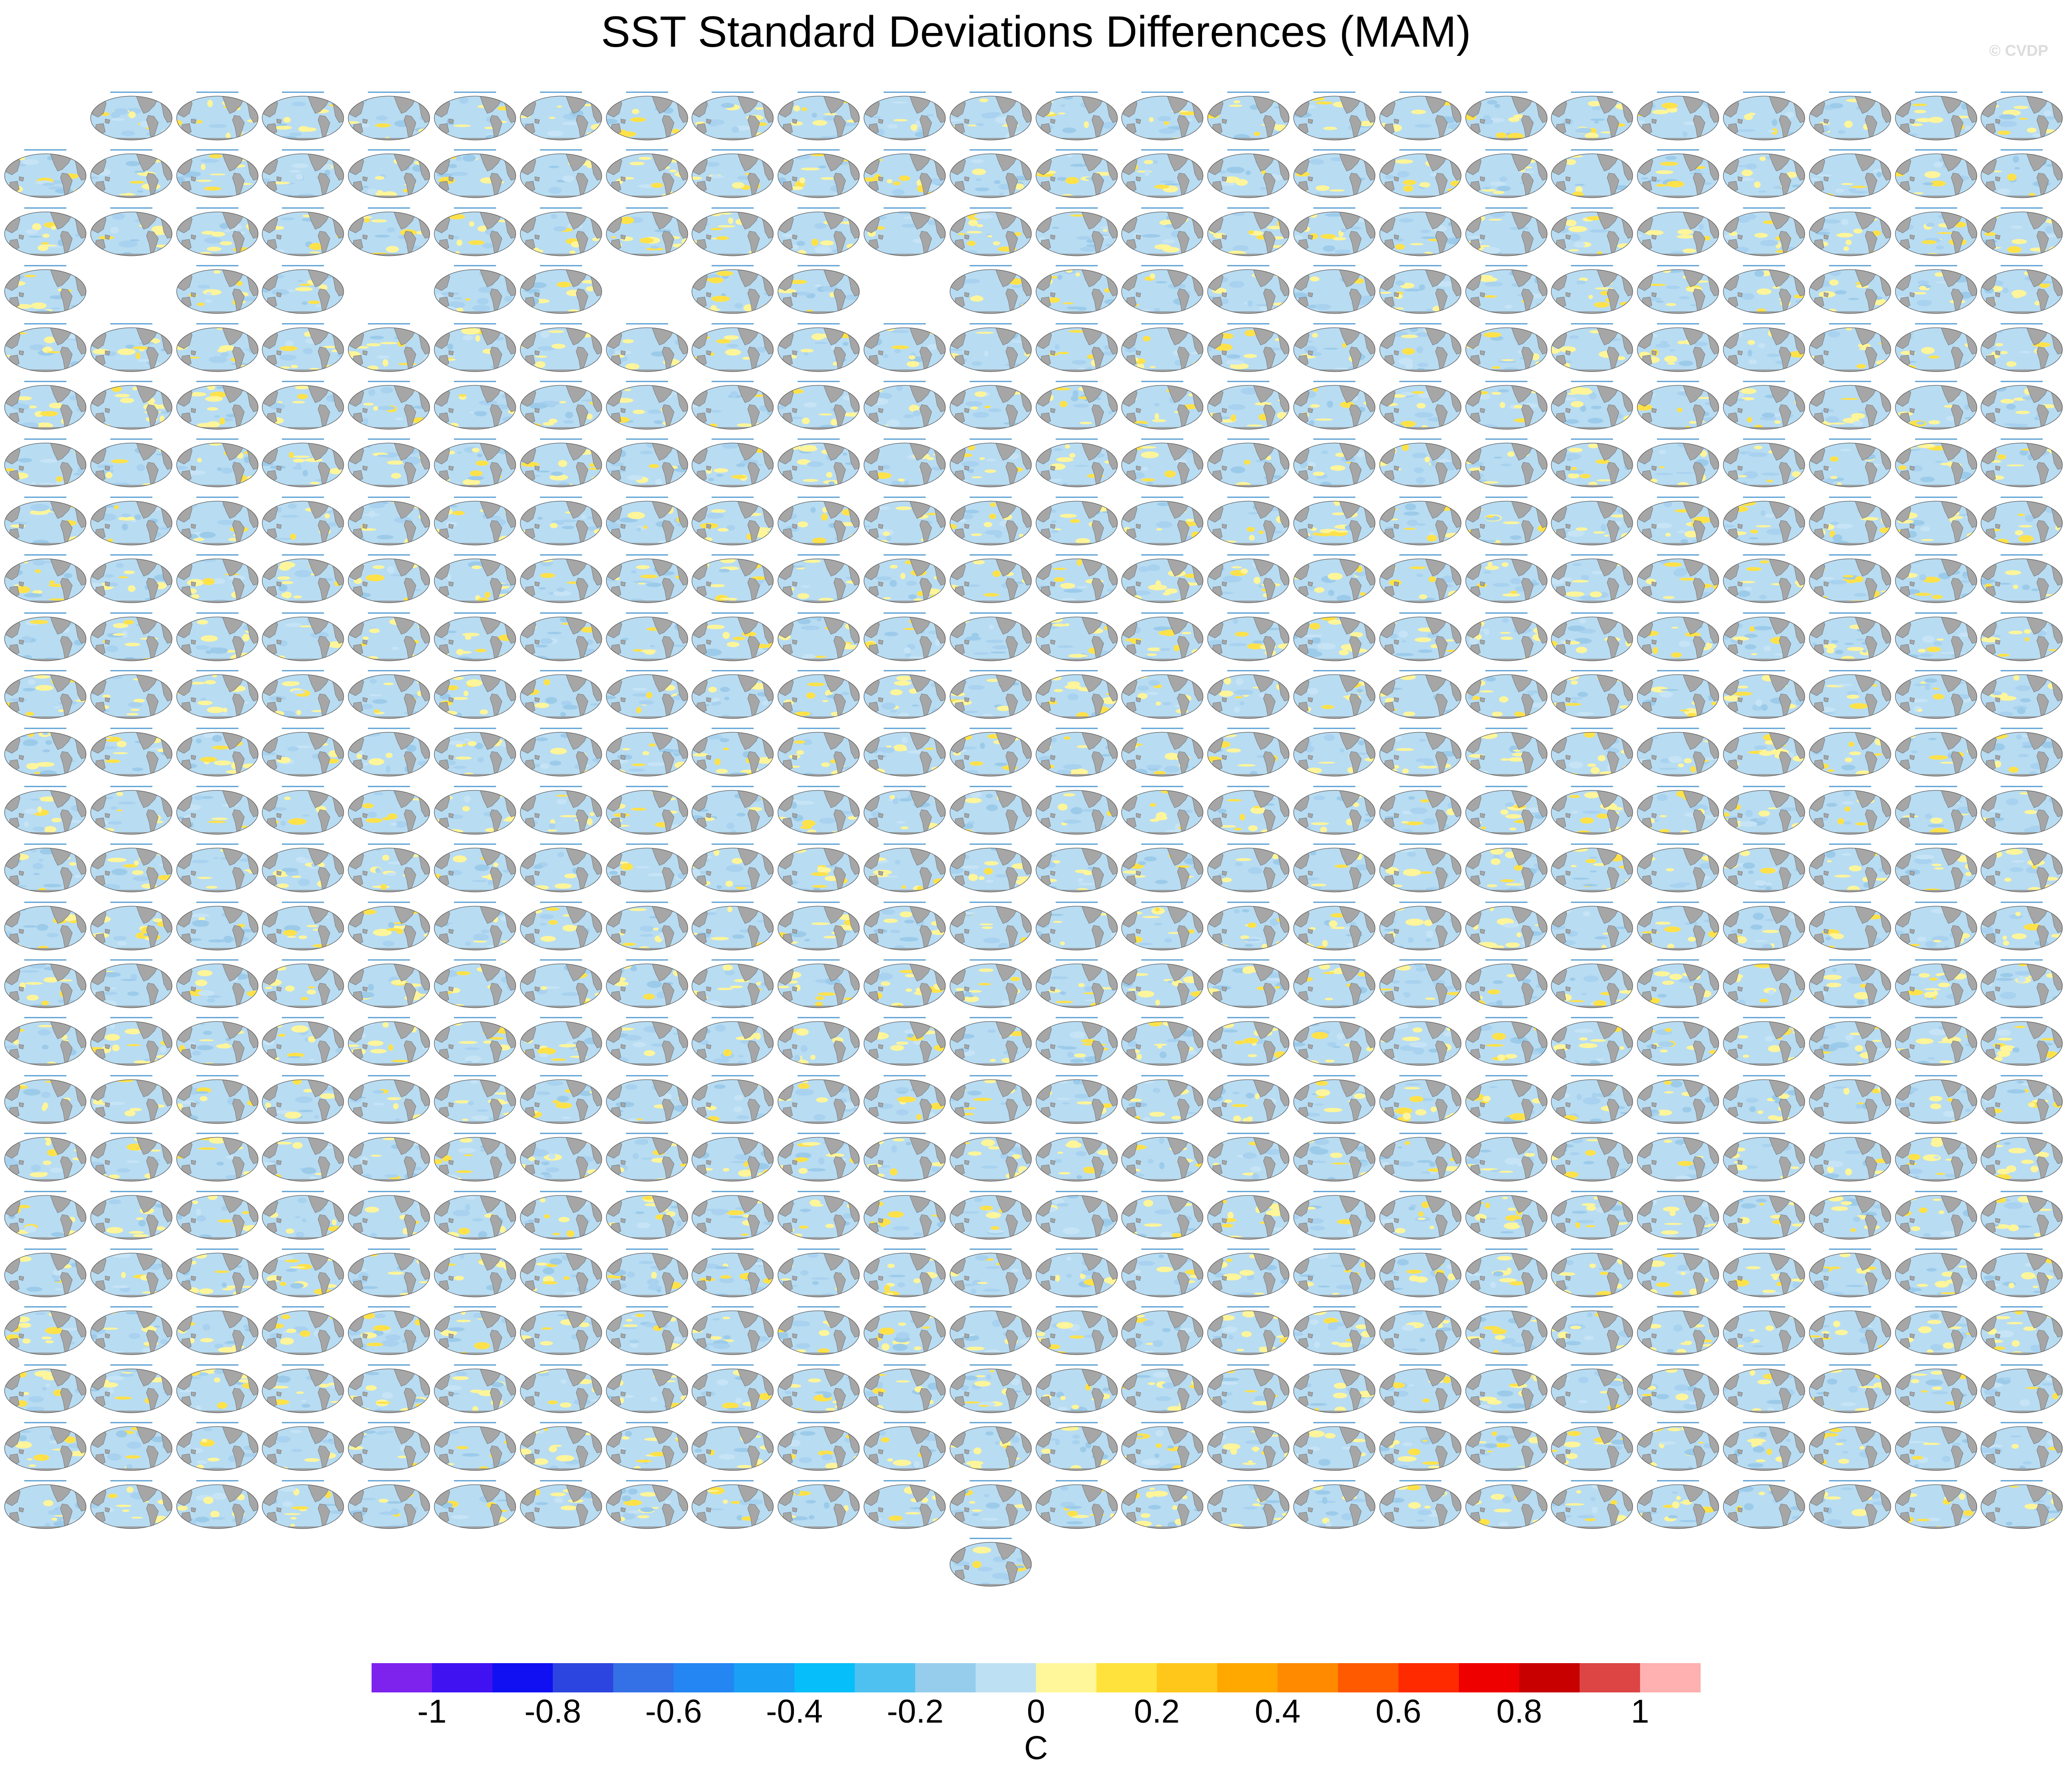 The image size is (2072, 1778). I want to click on colorbar-units-label: C, so click(1036, 1748).